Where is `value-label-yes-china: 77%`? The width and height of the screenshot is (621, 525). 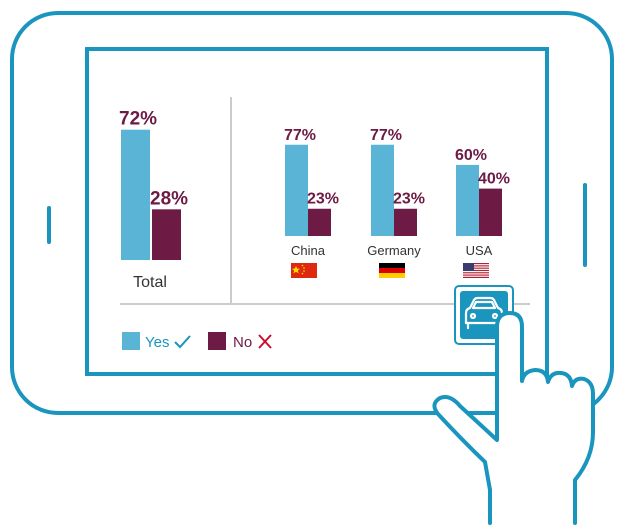
value-label-yes-china: 77% is located at coordinates (300, 135).